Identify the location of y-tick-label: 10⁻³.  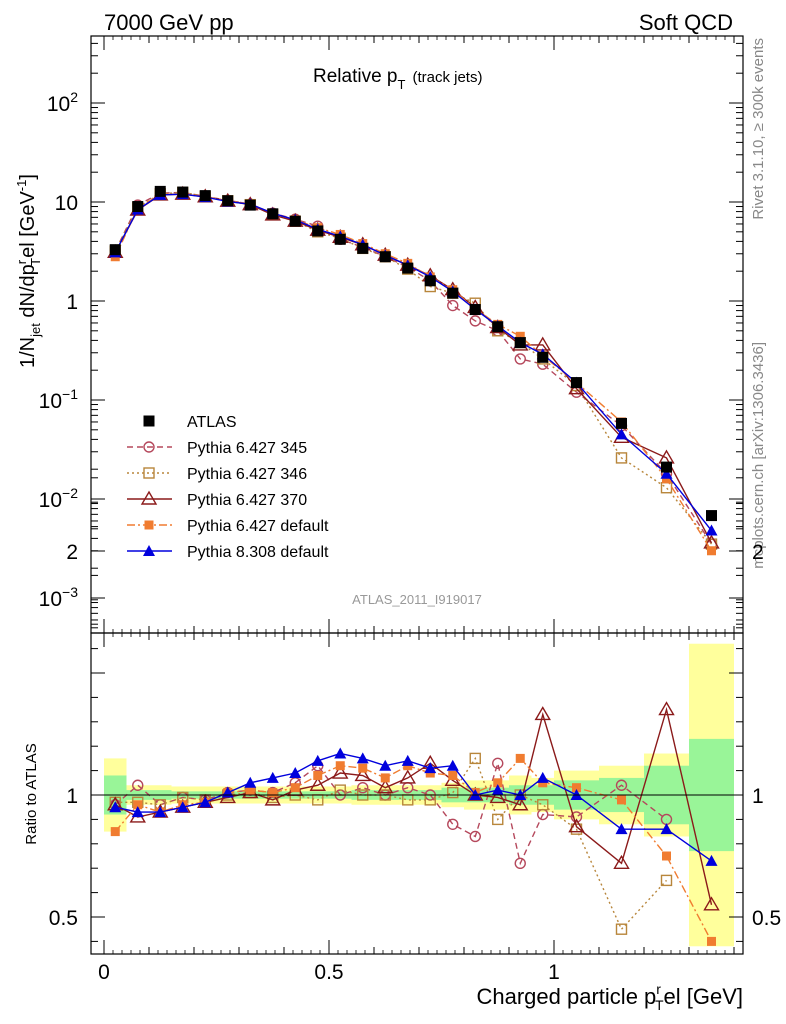
(59, 597).